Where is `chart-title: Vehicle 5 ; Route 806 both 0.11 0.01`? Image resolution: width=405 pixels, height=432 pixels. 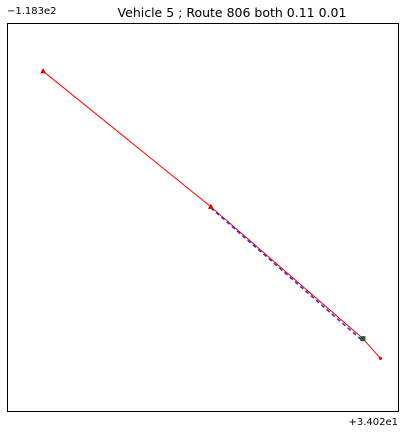 chart-title: Vehicle 5 ; Route 806 both 0.11 0.01 is located at coordinates (232, 12).